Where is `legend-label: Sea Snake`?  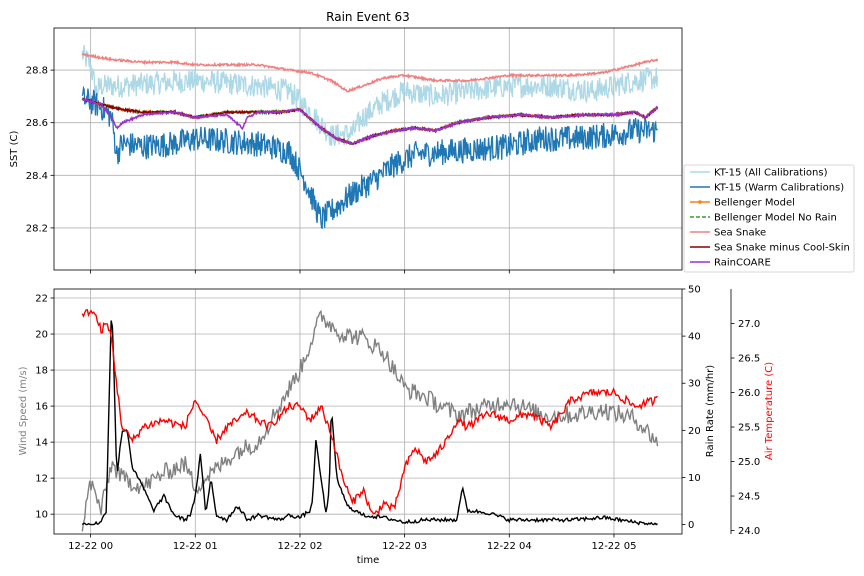
legend-label: Sea Snake is located at coordinates (740, 233).